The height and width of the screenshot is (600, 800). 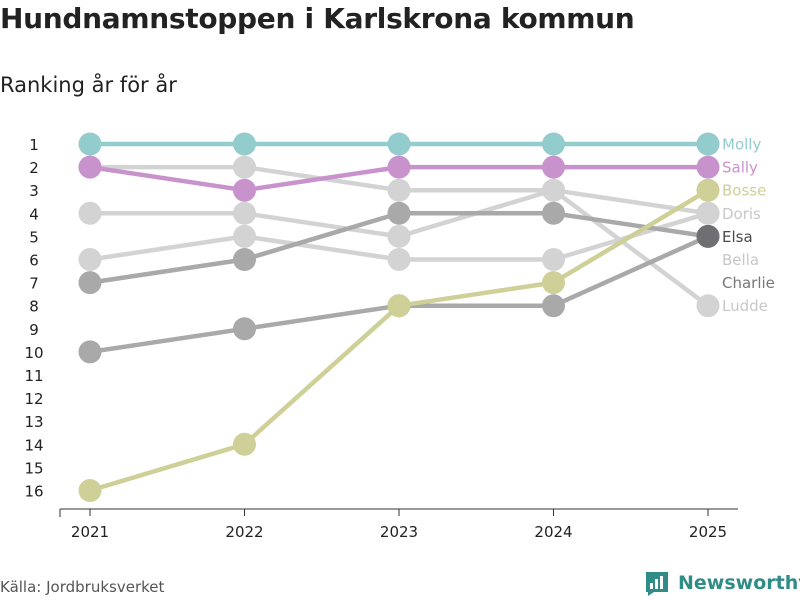 What do you see at coordinates (34, 145) in the screenshot?
I see `y-tick-label: 1` at bounding box center [34, 145].